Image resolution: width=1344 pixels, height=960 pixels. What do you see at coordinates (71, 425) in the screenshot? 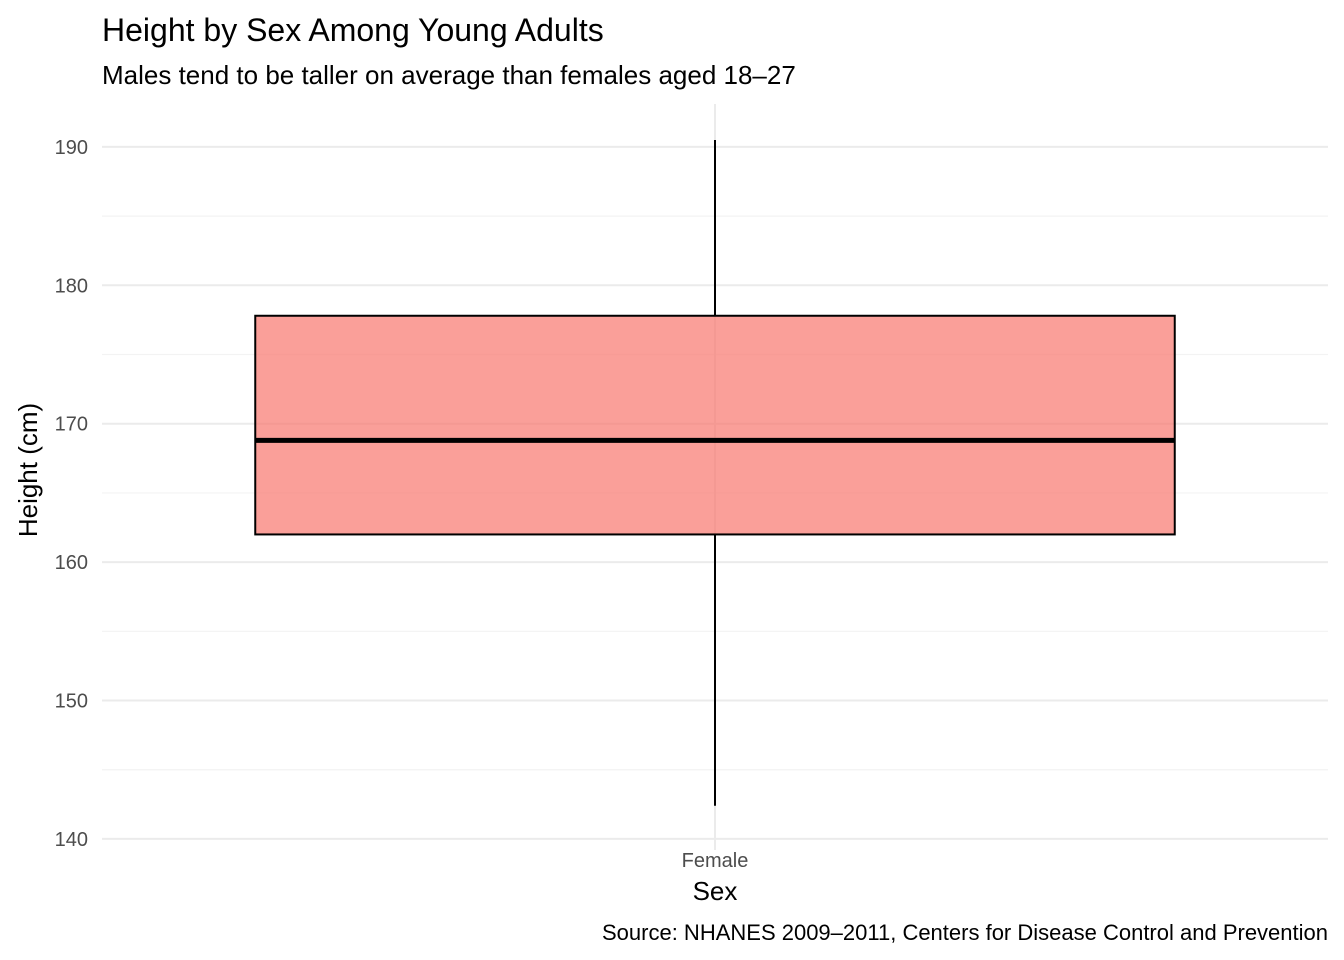
I see `y-tick-label: 170` at bounding box center [71, 425].